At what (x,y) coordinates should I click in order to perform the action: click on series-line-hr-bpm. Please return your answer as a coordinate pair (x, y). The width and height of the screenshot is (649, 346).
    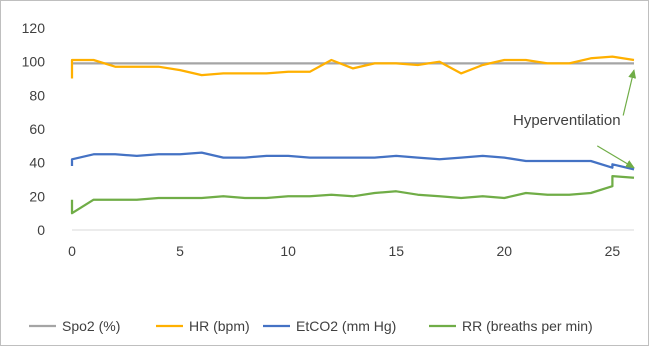
    Looking at the image, I should click on (352, 67).